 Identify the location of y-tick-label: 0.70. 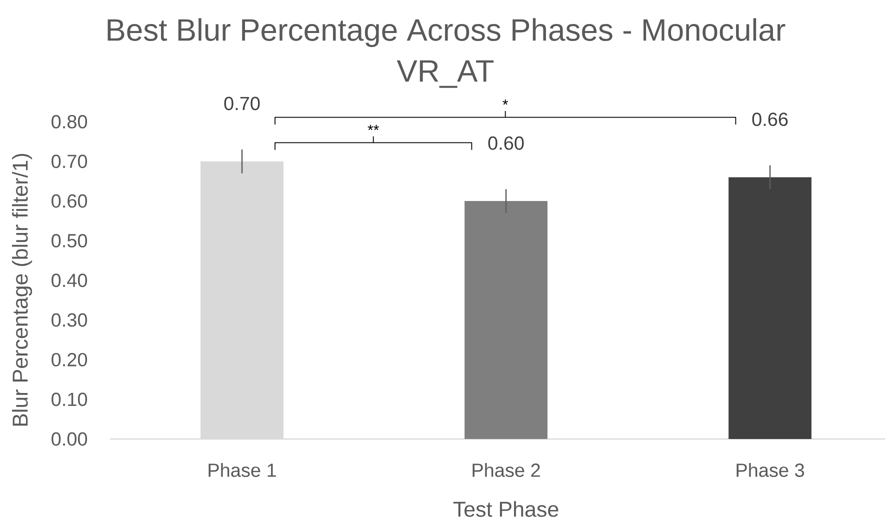
(70, 161).